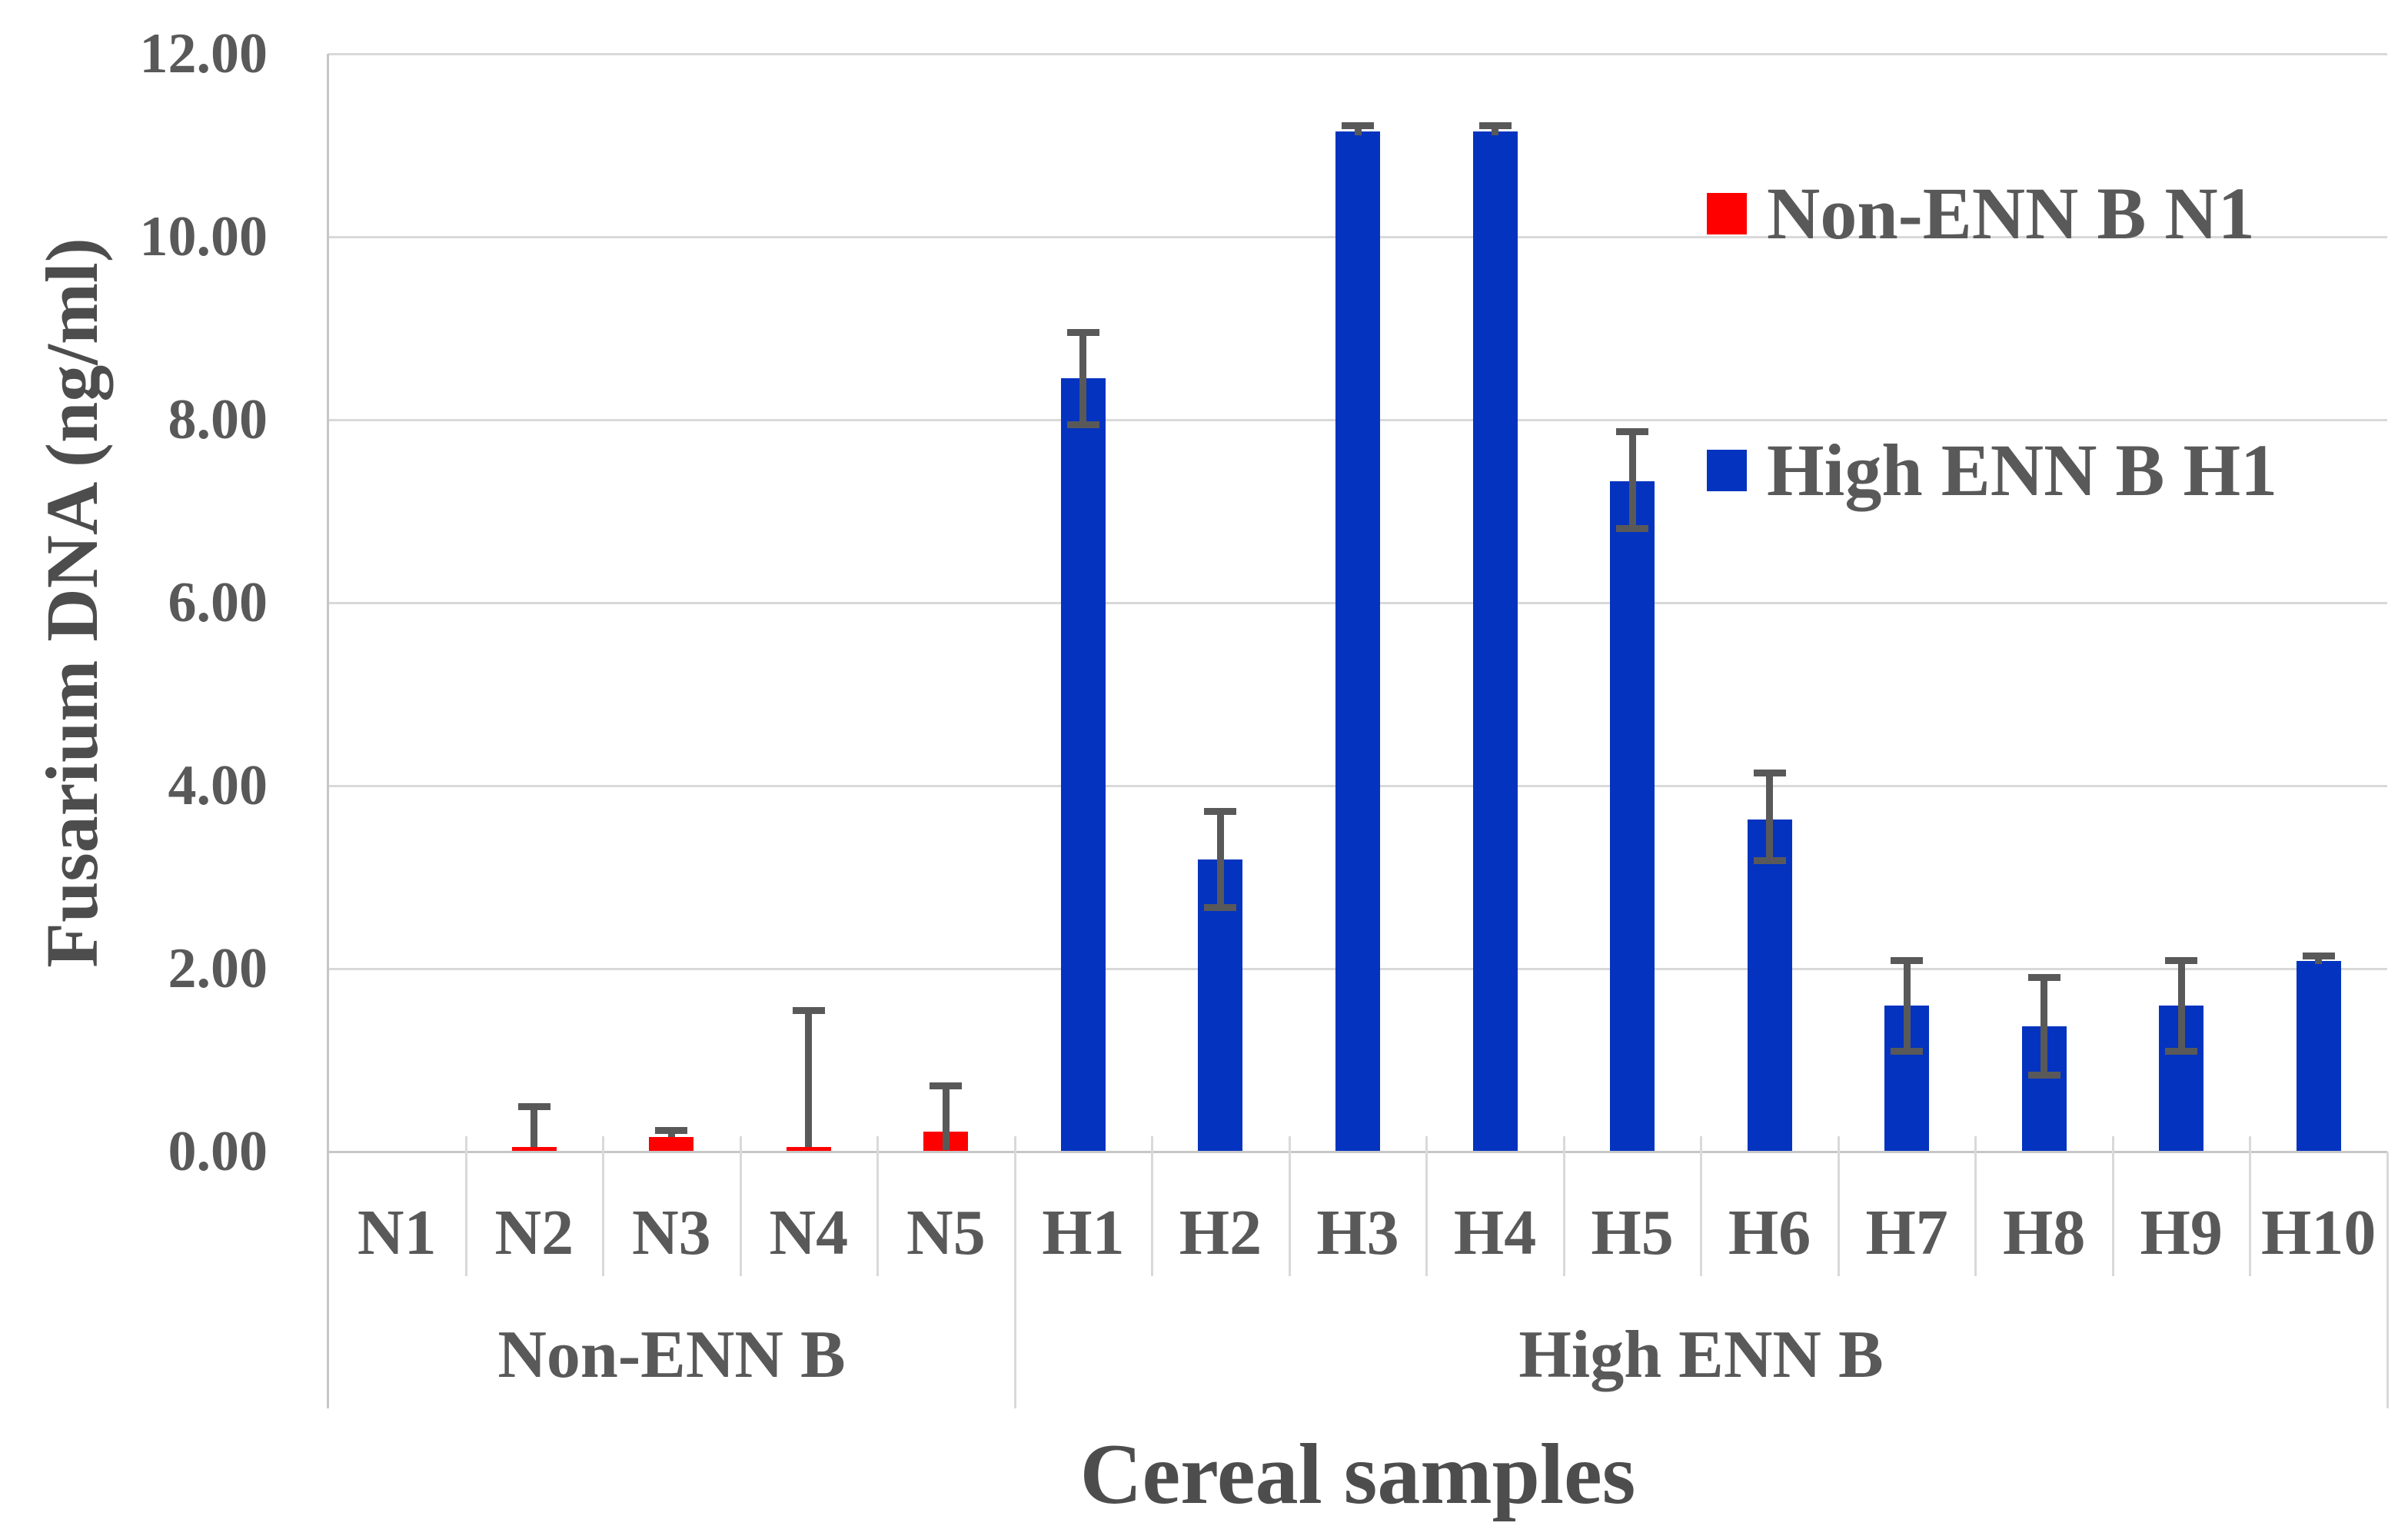  Describe the element at coordinates (218, 968) in the screenshot. I see `y-tick-label-2.00: 2.00` at that location.